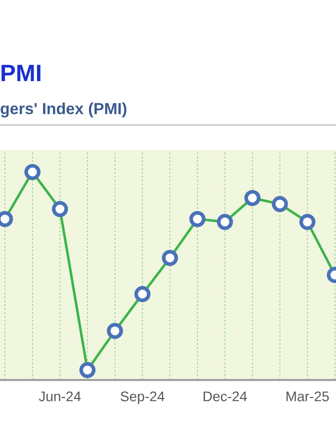 The width and height of the screenshot is (336, 448). Describe the element at coordinates (142, 397) in the screenshot. I see `x-tick-label: Sep-24` at that location.